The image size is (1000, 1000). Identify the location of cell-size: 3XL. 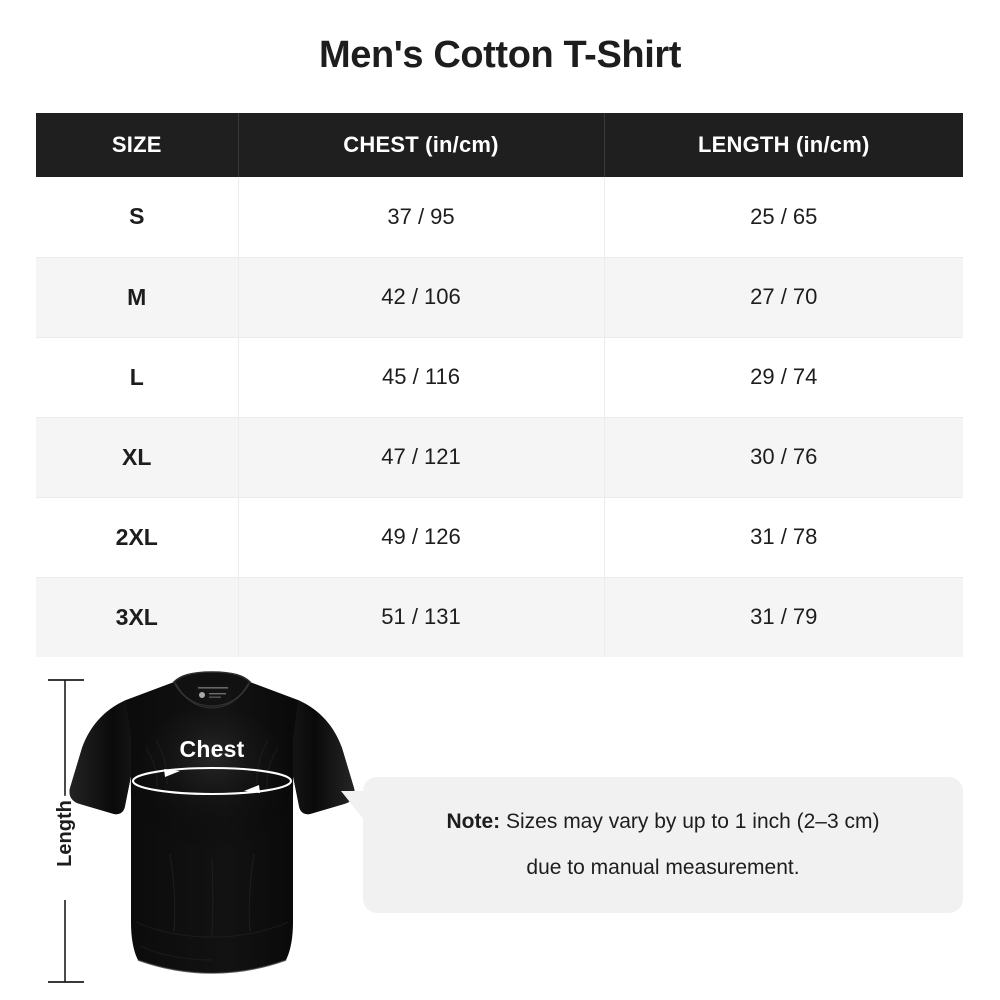
(137, 617).